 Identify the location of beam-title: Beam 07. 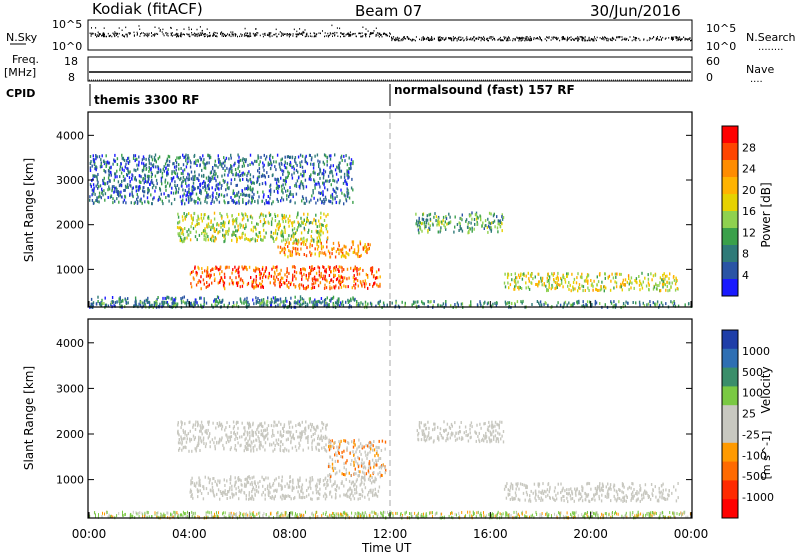
(388, 11).